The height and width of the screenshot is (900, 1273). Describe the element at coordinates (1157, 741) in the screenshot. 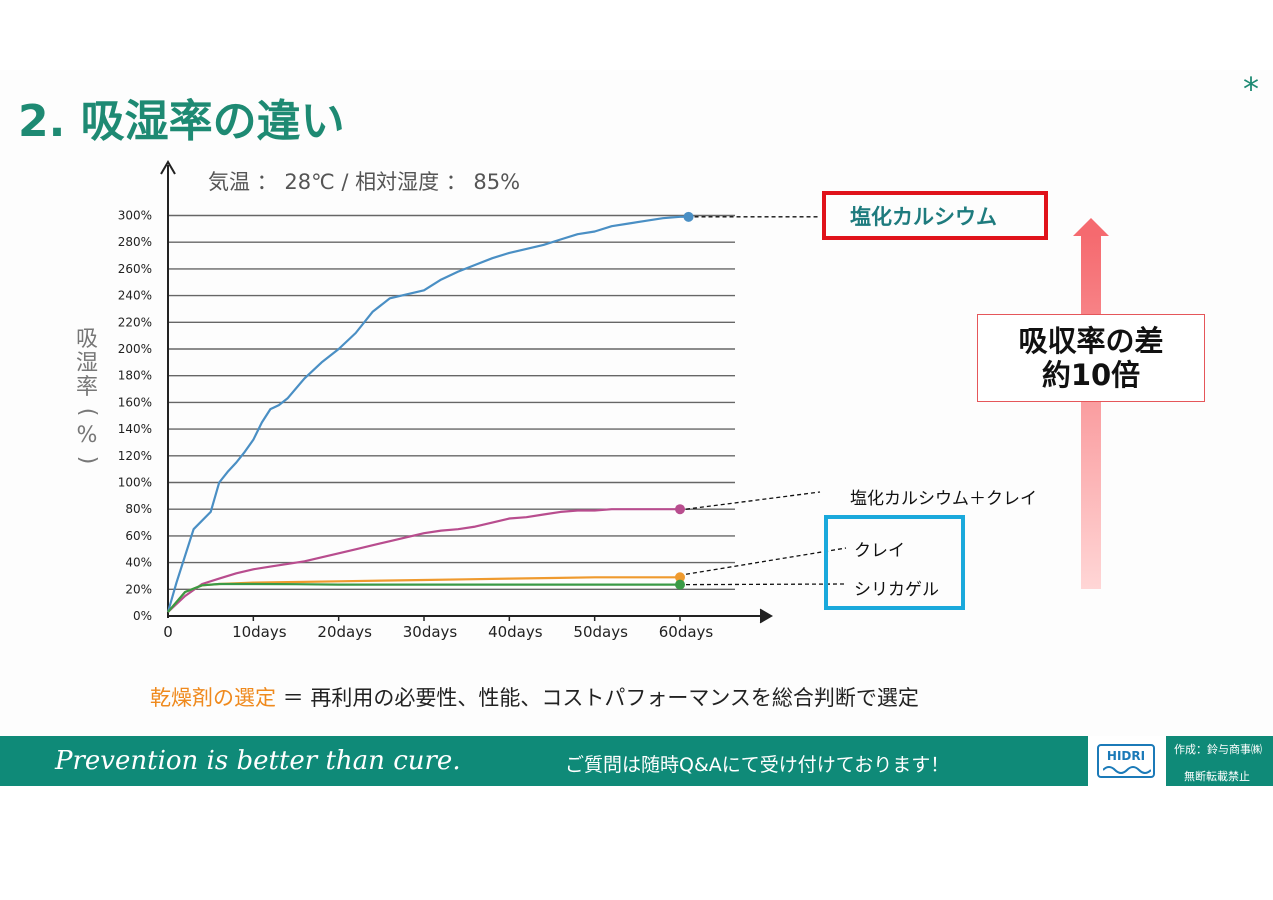

I see `registered-mark: ®` at that location.